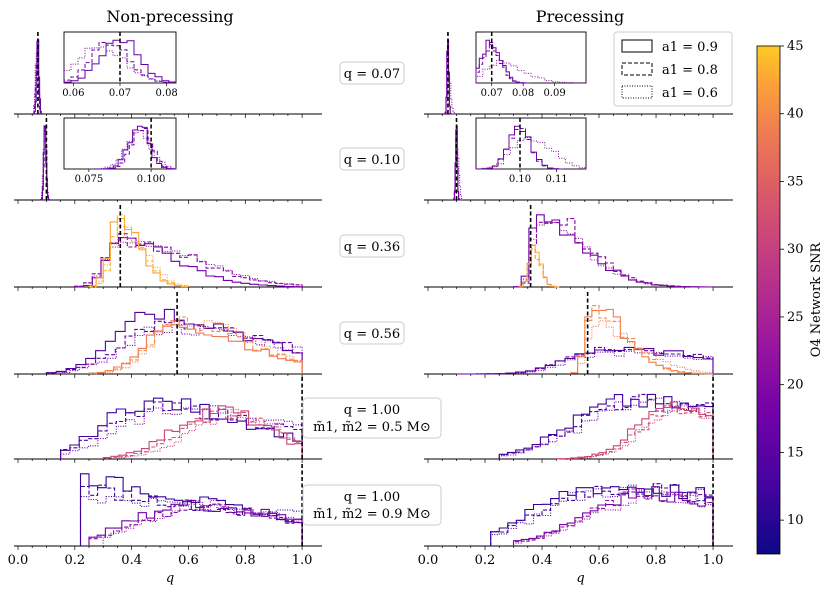  I want to click on inset-frame, so click(531, 57).